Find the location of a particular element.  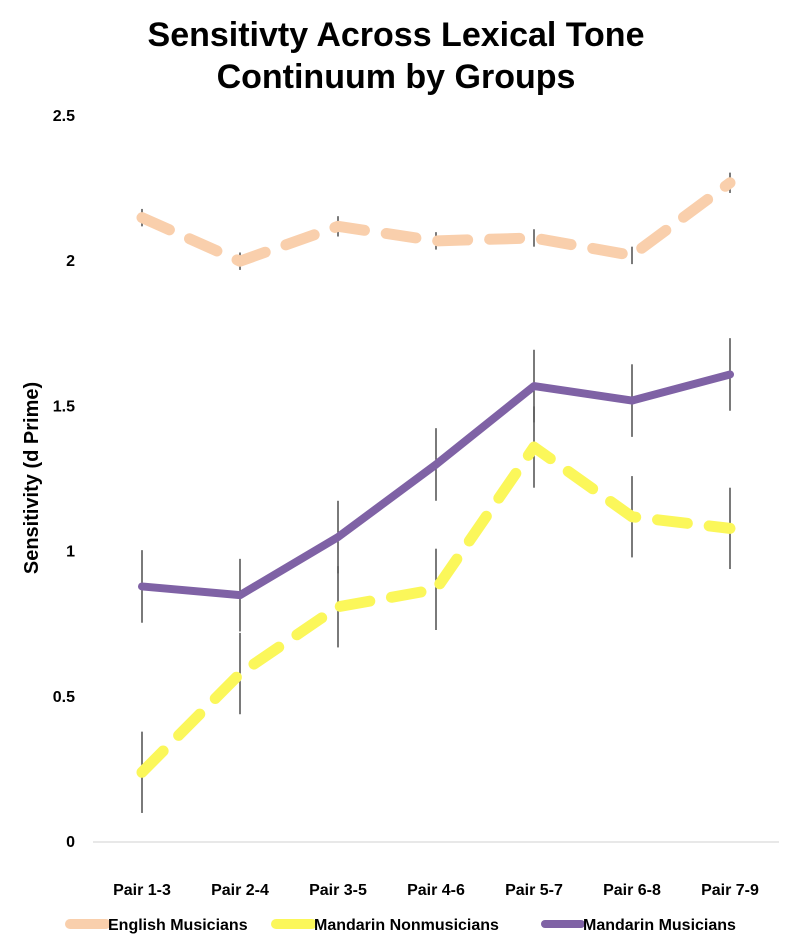

x-tick-label: Pair 4-6 is located at coordinates (436, 890).